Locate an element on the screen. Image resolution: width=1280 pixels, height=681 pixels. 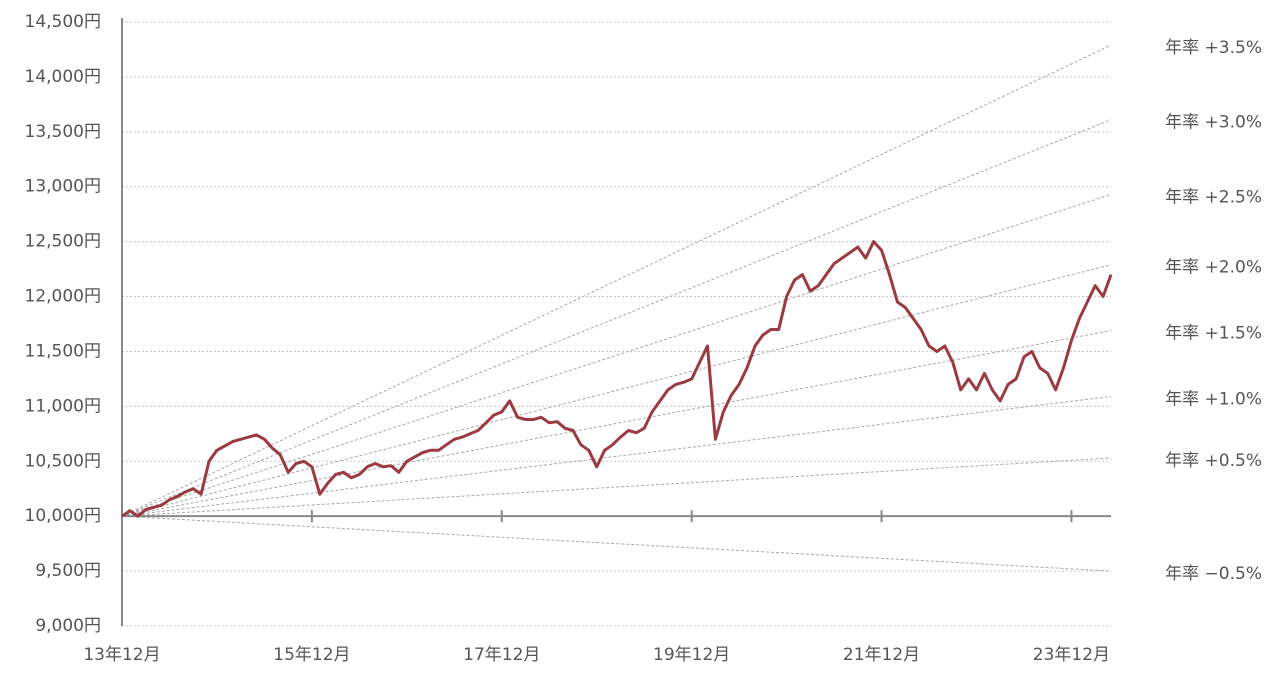
y-tick-label: 11,500円 is located at coordinates (63, 351).